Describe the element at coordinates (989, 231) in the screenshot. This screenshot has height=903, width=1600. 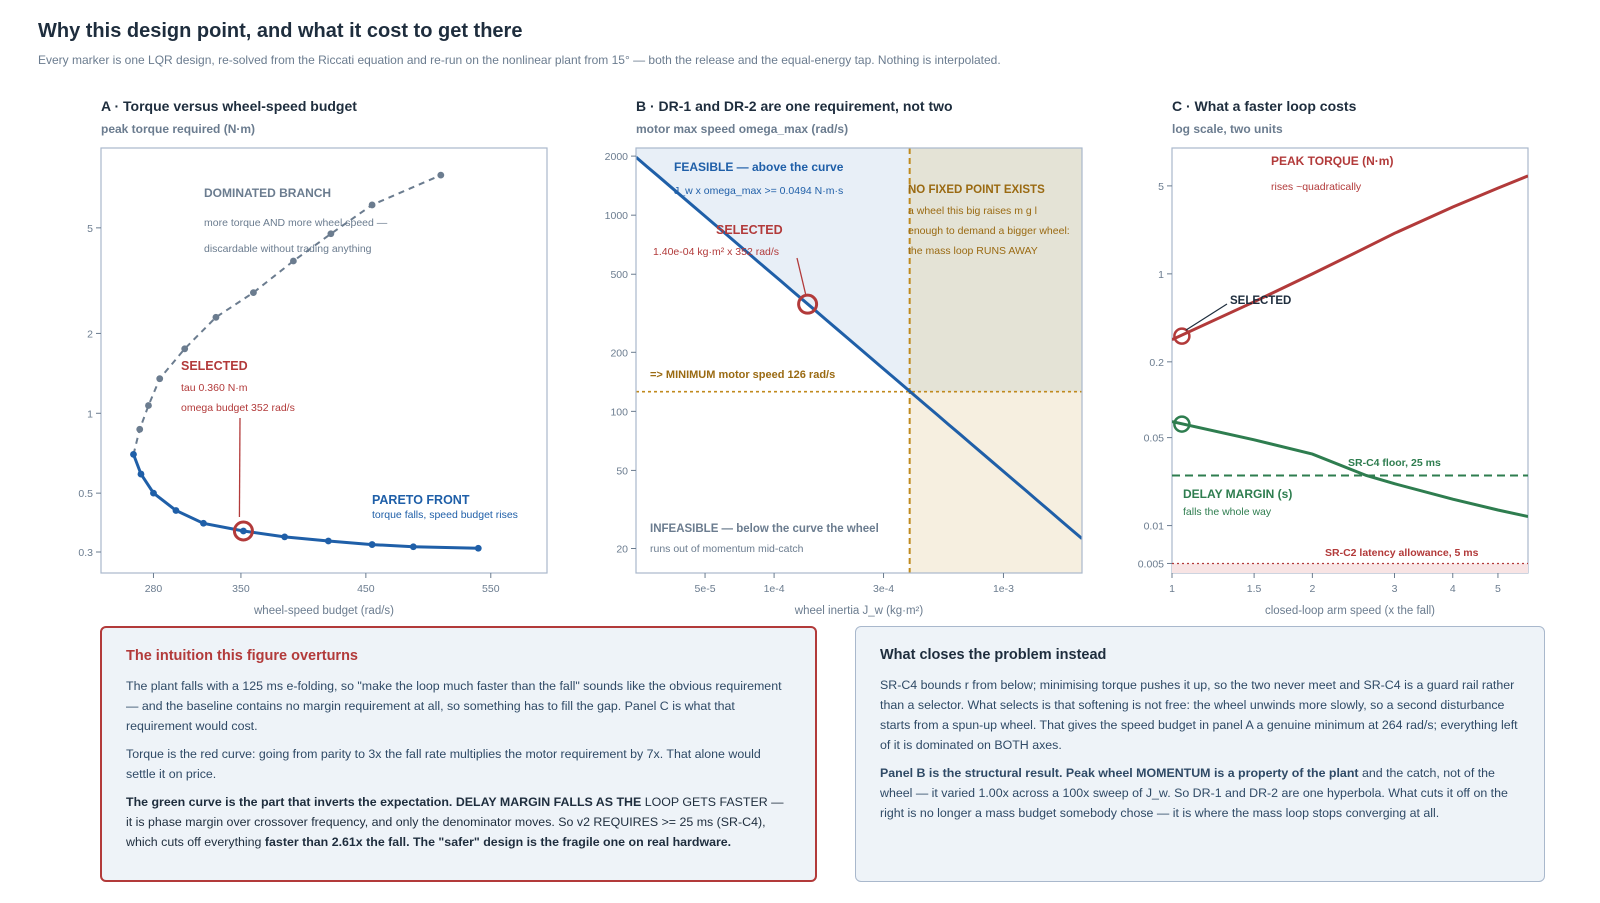
I see `no-fixed-point-line2: enough to demand a bigger wheel:` at that location.